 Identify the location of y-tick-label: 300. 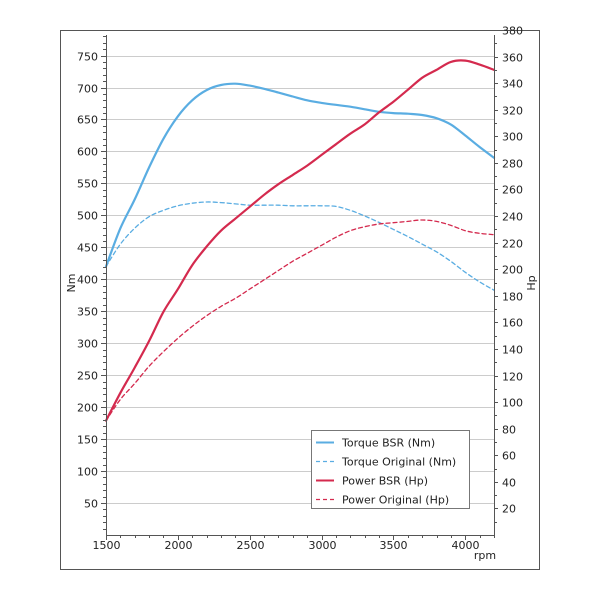
(87, 344).